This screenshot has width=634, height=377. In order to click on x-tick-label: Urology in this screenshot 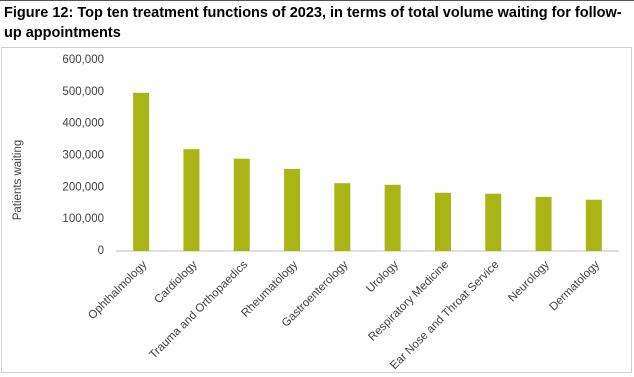, I will do `click(382, 277)`.